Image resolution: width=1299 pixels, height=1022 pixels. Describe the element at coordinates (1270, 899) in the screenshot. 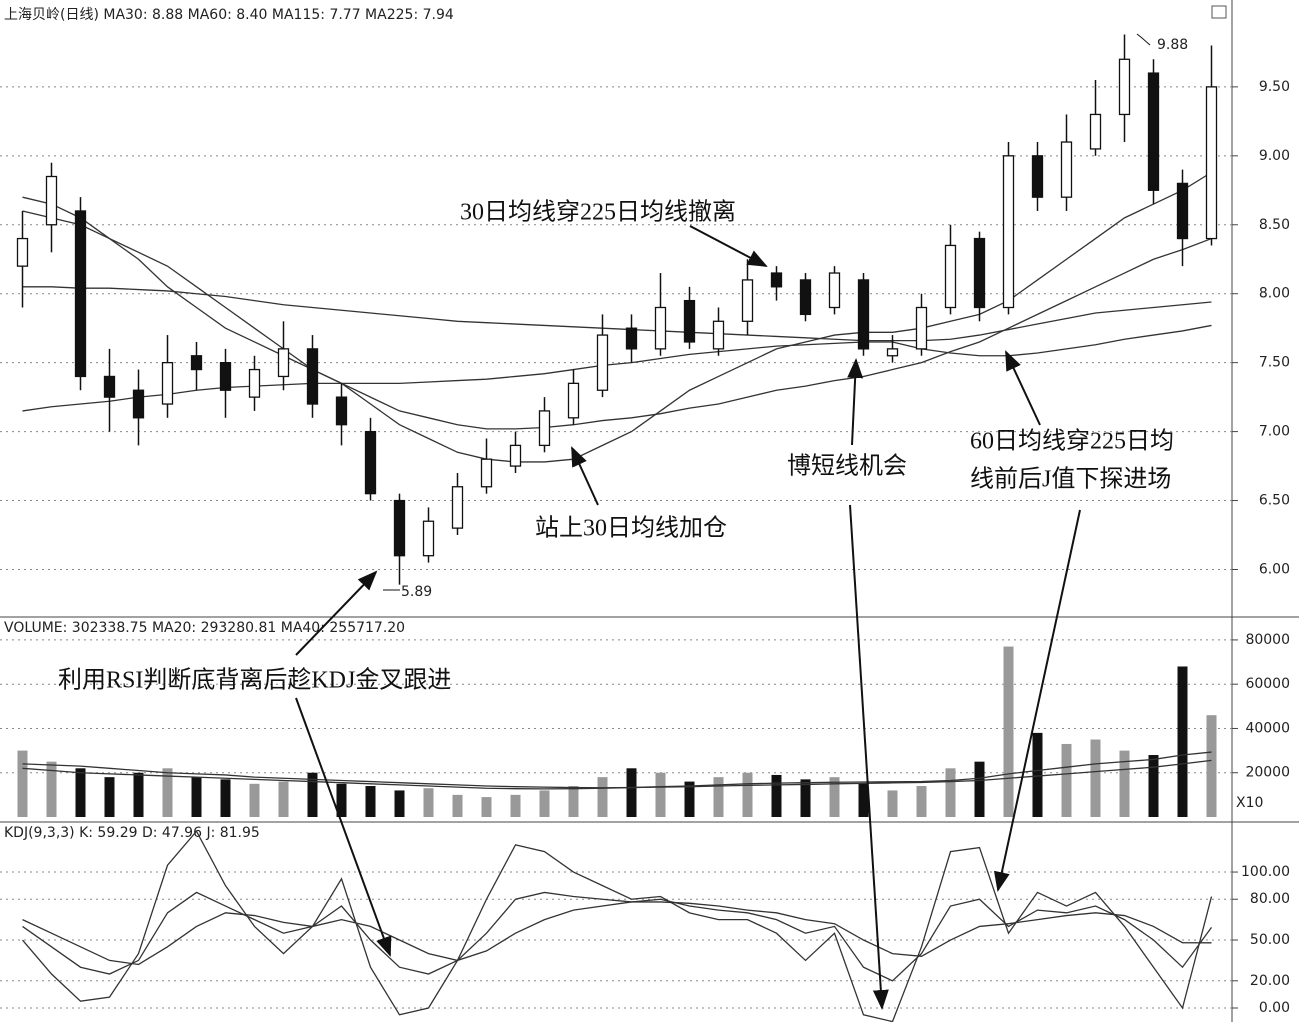

I see `y-tick-label: 80.00` at that location.